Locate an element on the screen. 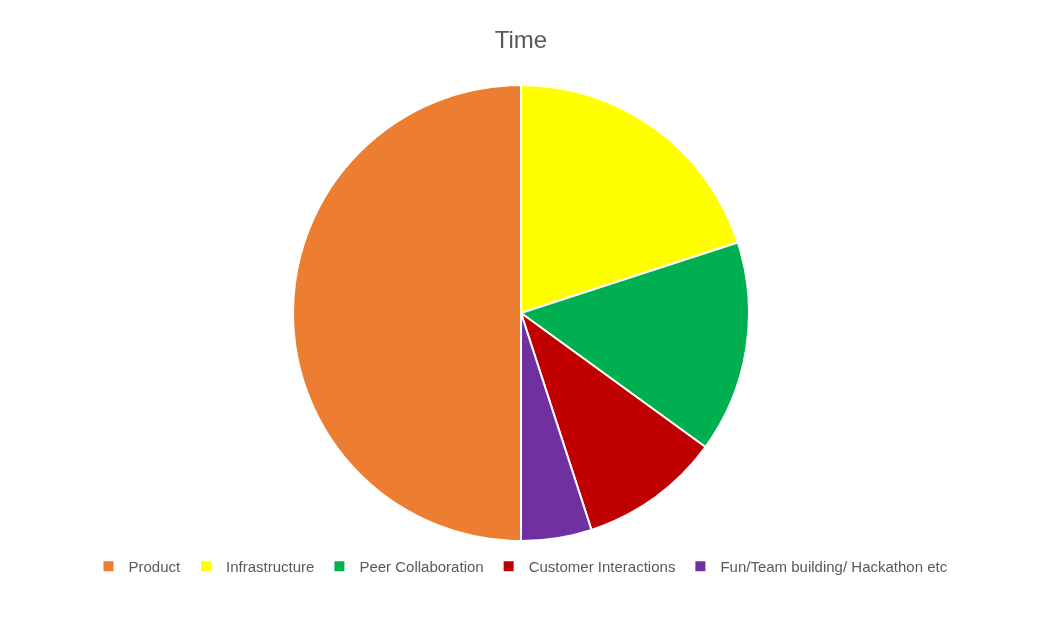 The height and width of the screenshot is (621, 1042). legend-label: Customer Interactions is located at coordinates (602, 567).